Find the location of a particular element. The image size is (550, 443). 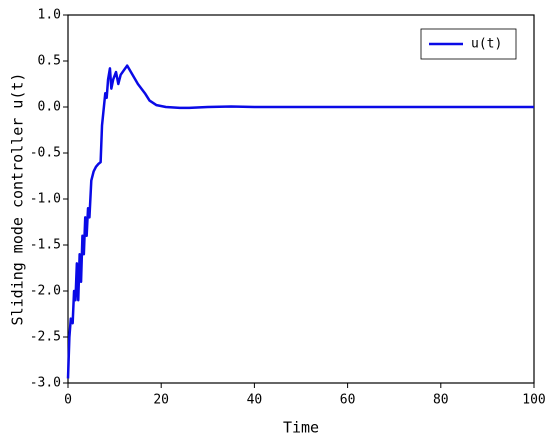

y-axis-title: Sliding mode controller u(t) is located at coordinates (18, 199).